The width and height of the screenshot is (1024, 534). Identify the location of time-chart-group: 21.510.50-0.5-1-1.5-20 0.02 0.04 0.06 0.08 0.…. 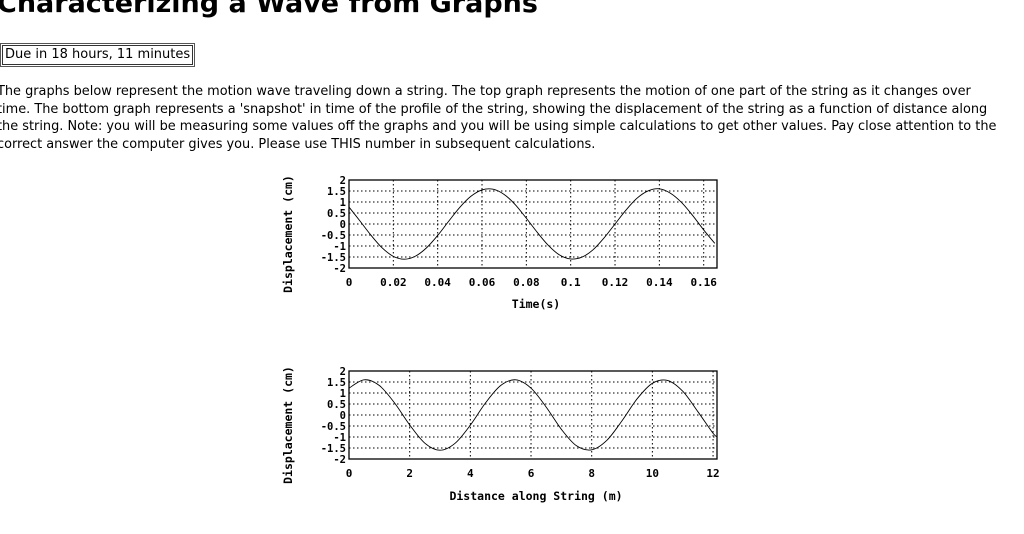
(499, 243).